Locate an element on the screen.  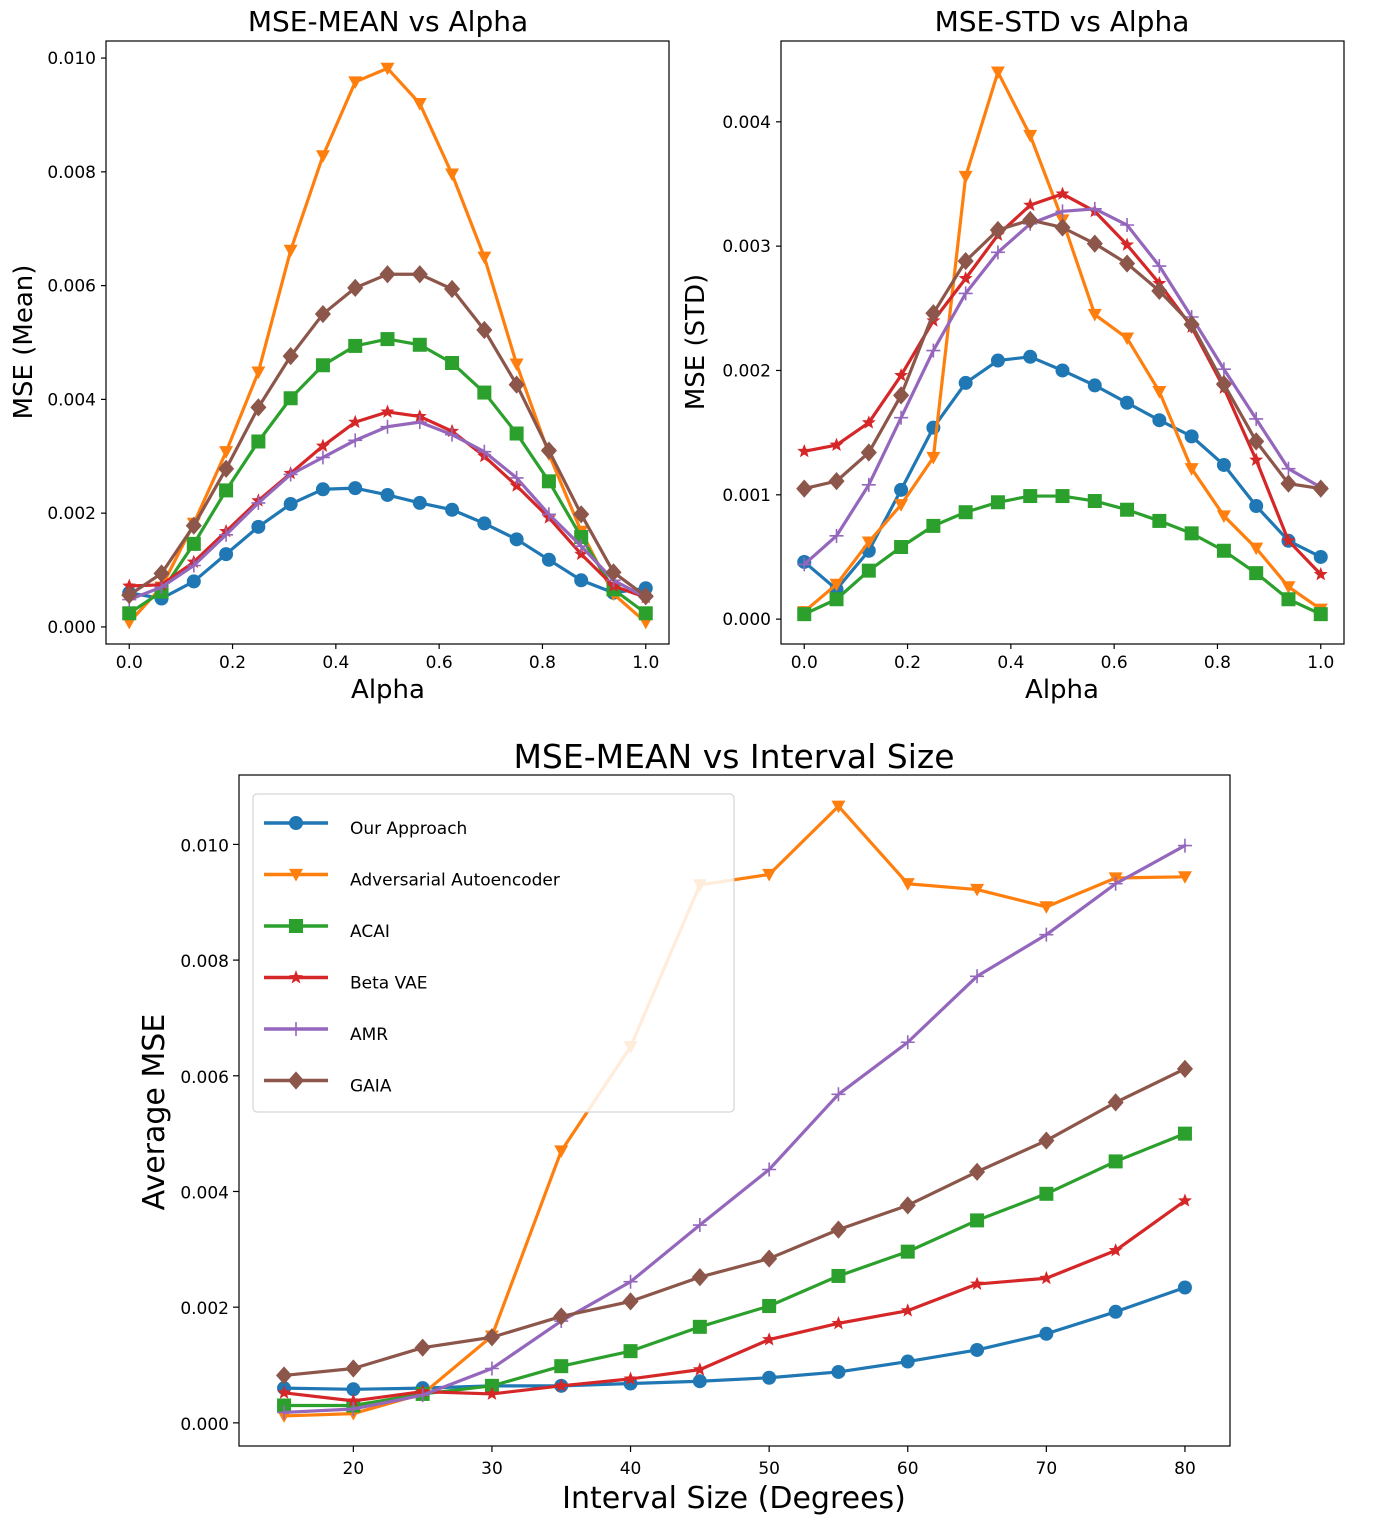
x-tick-label: 0.4 is located at coordinates (335, 663).